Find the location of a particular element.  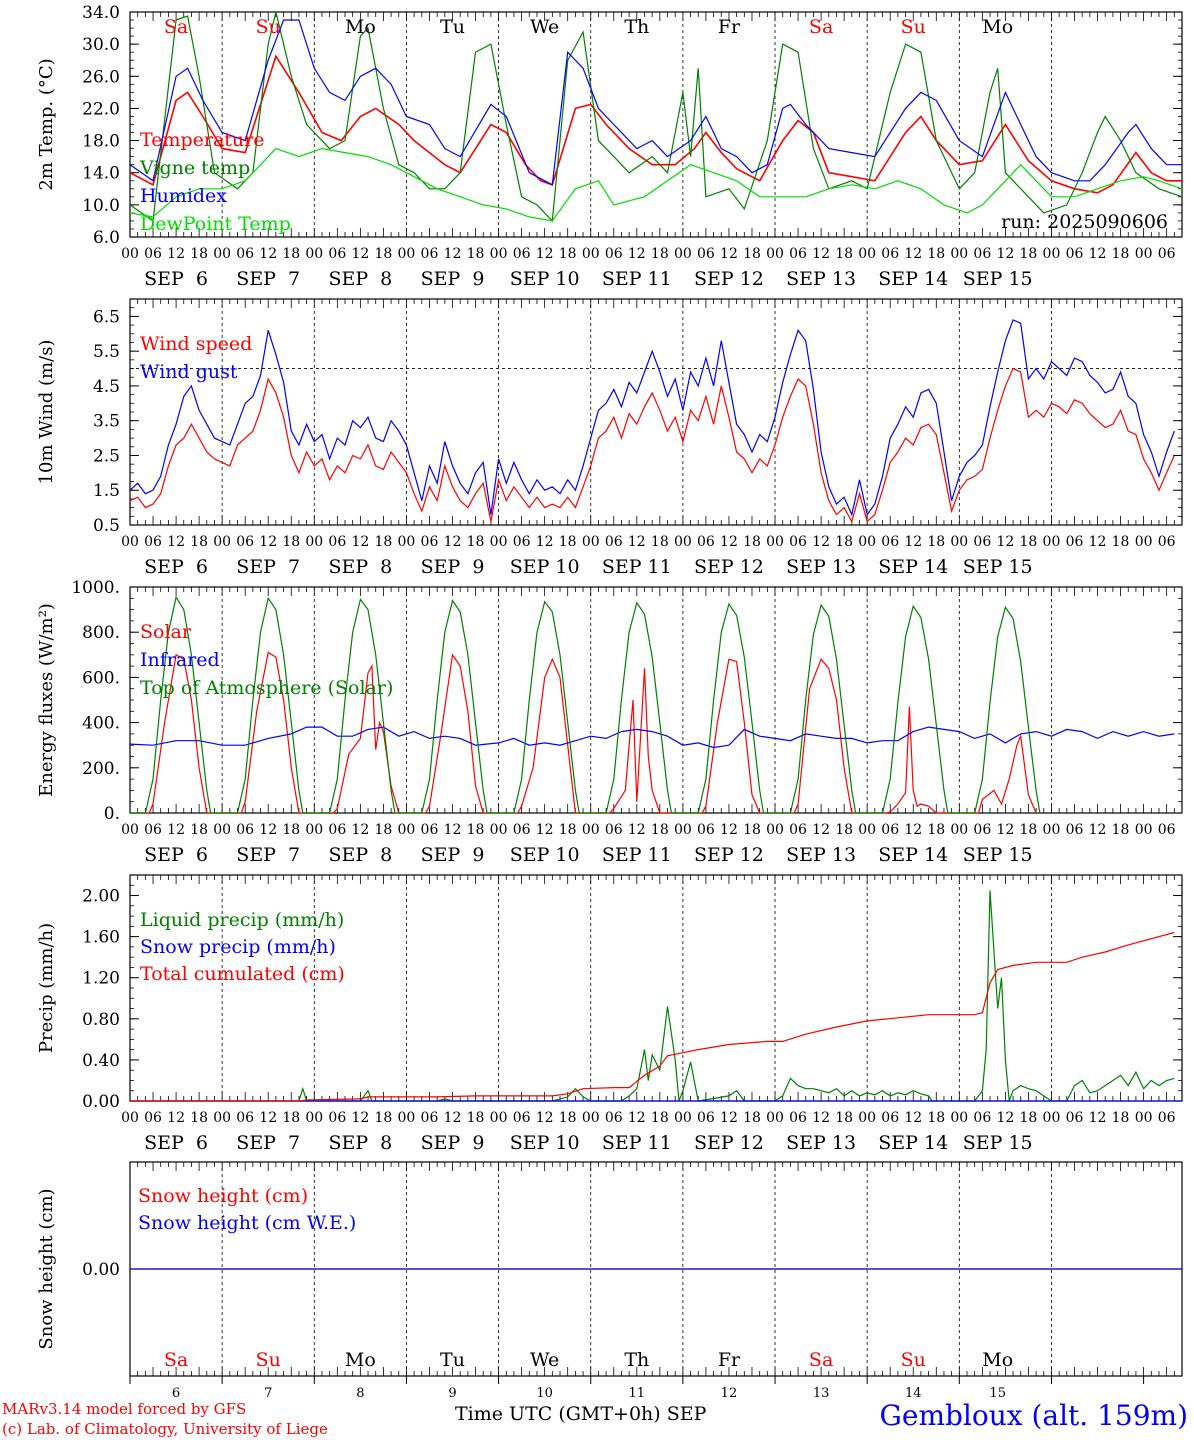

y-tick-label: 600. is located at coordinates (101, 678).